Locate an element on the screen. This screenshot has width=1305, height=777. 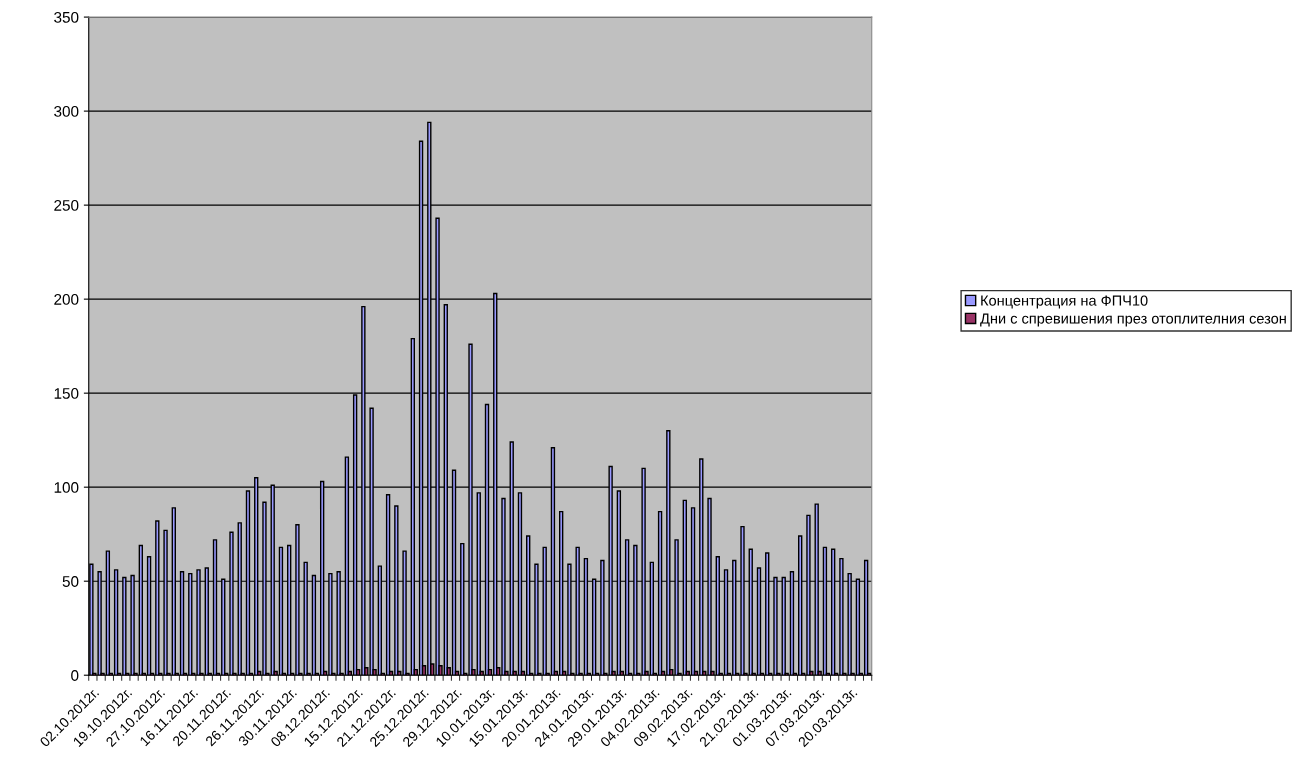
y-tick-label: 50 is located at coordinates (70, 581).